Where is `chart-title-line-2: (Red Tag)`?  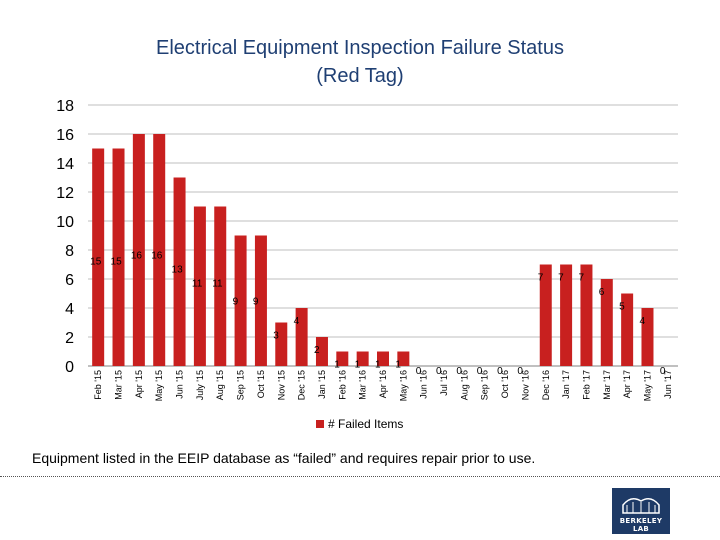
chart-title-line-2: (Red Tag) is located at coordinates (360, 76).